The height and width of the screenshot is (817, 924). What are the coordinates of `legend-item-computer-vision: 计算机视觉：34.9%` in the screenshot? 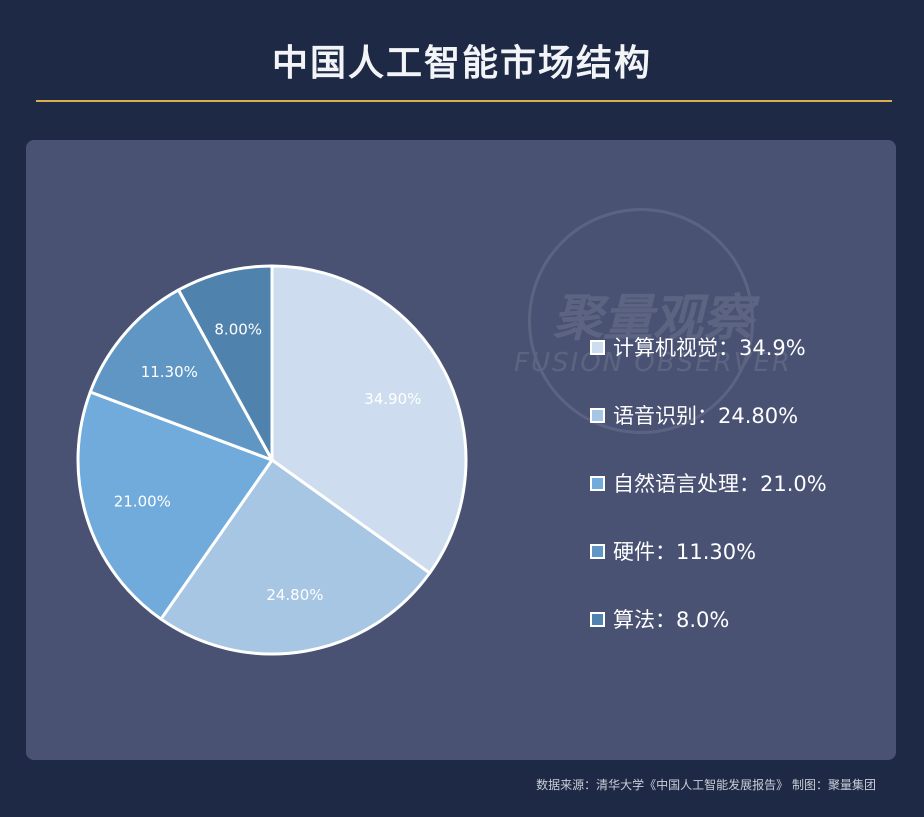 It's located at (708, 347).